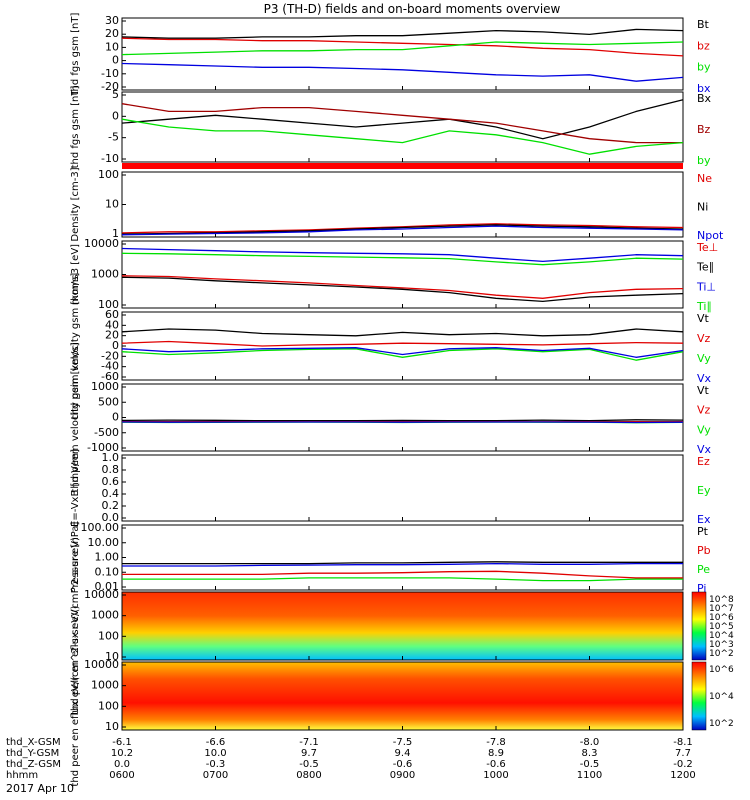 The width and height of the screenshot is (750, 800). Describe the element at coordinates (704, 67) in the screenshot. I see `legend-entry: by` at that location.